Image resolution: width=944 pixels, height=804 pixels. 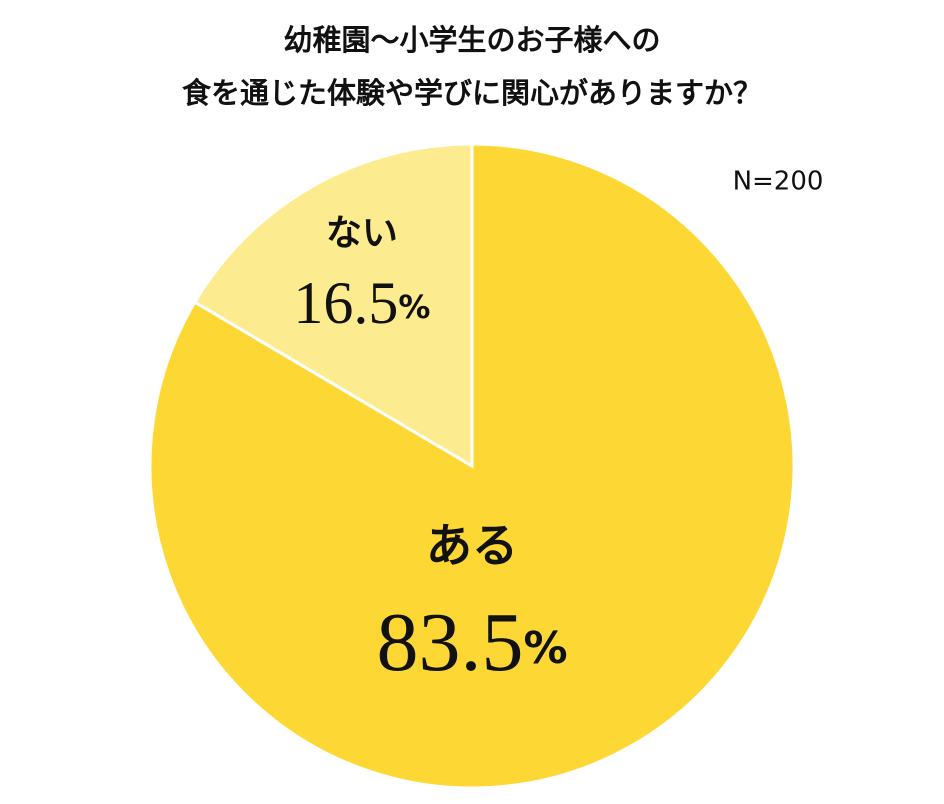 I want to click on pie-slice, so click(x=333, y=305).